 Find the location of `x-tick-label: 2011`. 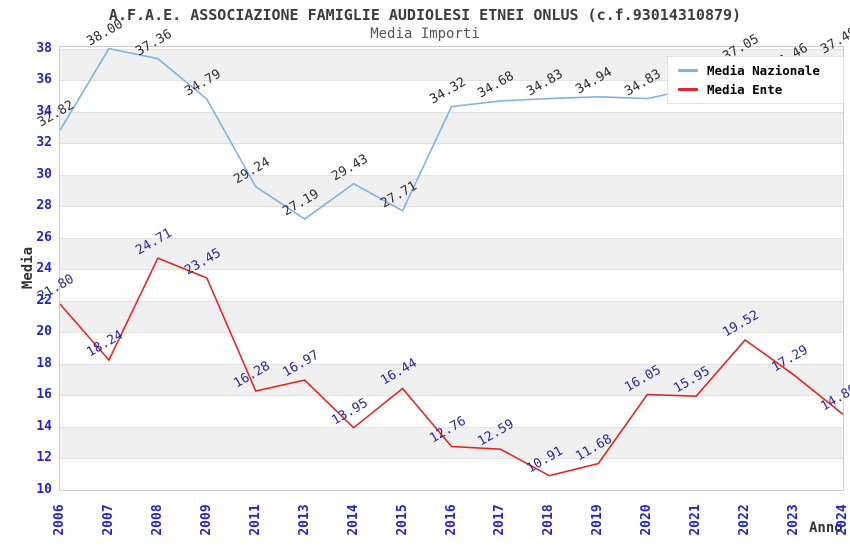

x-tick-label: 2011 is located at coordinates (255, 520).